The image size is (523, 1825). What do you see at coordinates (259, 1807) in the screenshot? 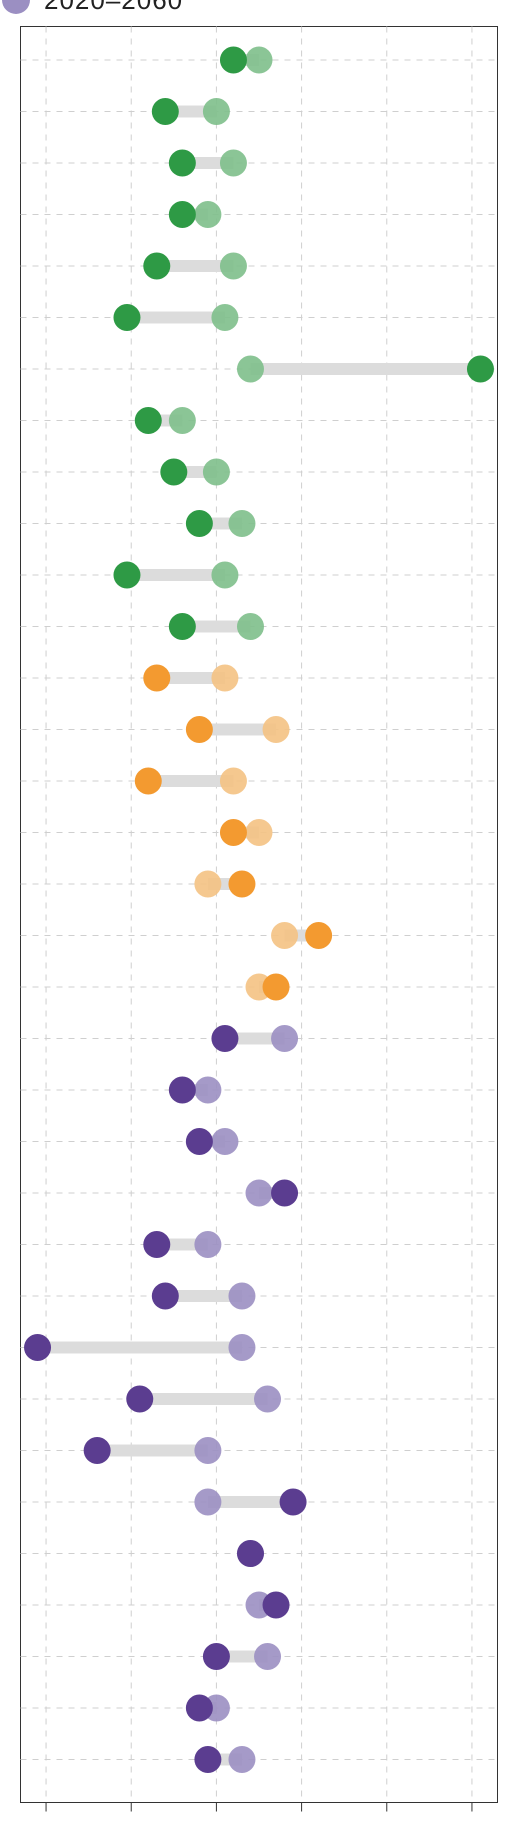
I see `x-axis-ticks` at bounding box center [259, 1807].